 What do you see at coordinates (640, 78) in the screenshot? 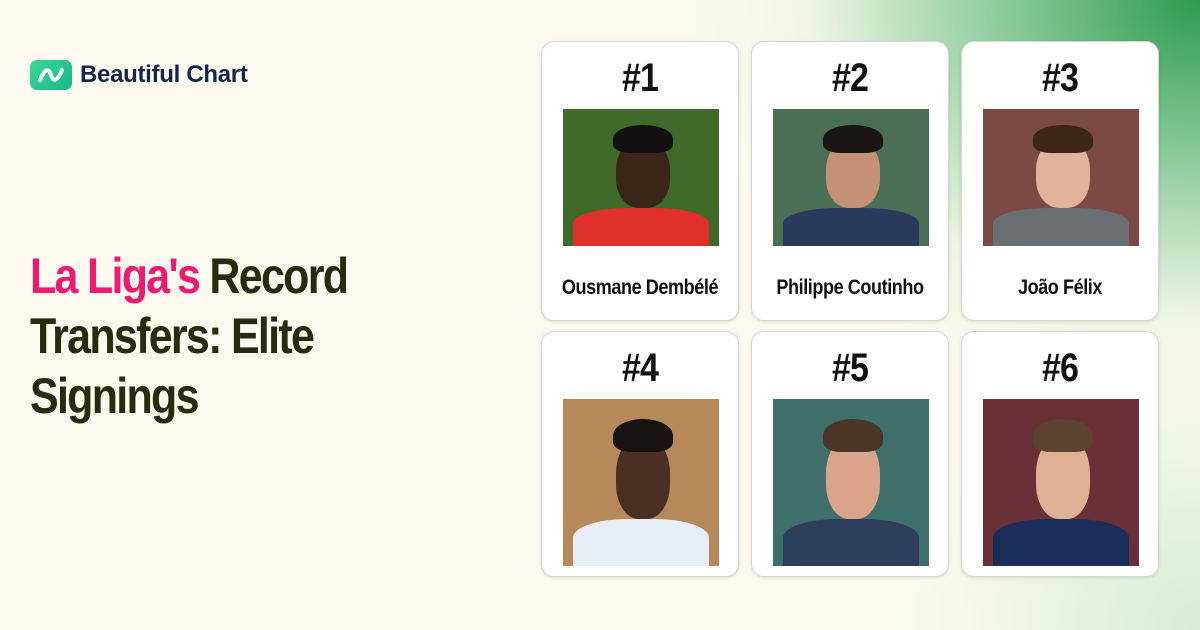
I see `player-rank: #1` at bounding box center [640, 78].